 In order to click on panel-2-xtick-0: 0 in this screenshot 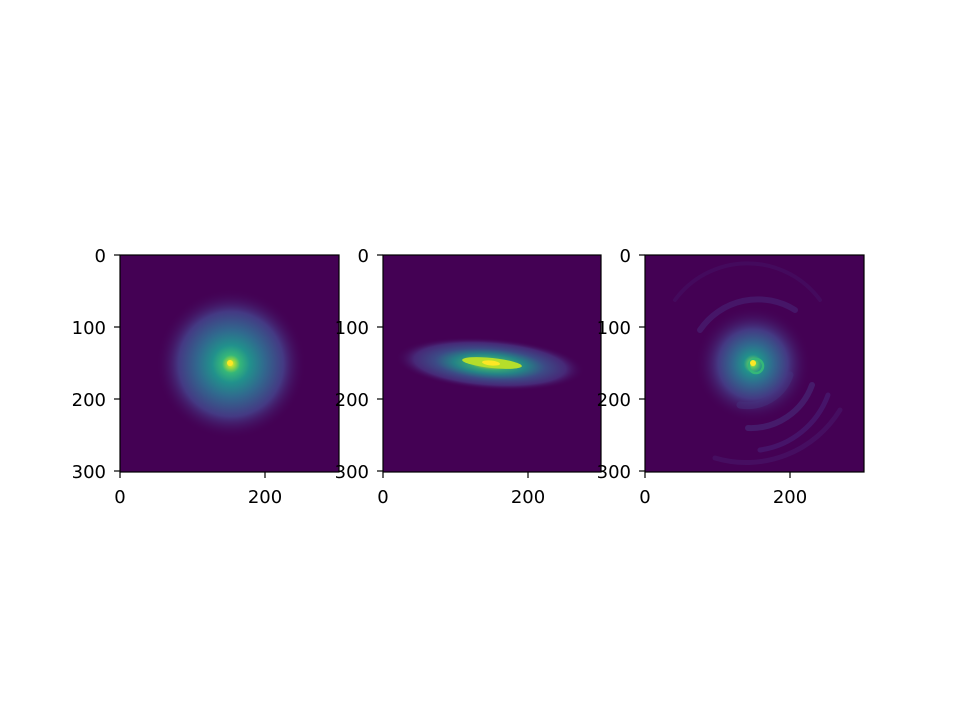, I will do `click(382, 497)`.